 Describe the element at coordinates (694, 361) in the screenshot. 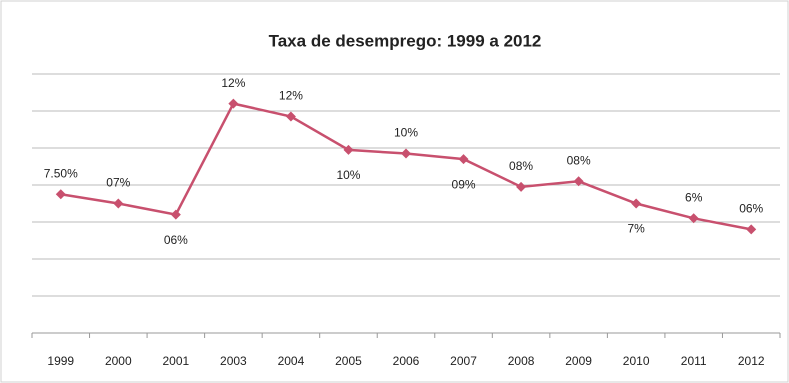

I see `x-tick-label: 2011` at that location.